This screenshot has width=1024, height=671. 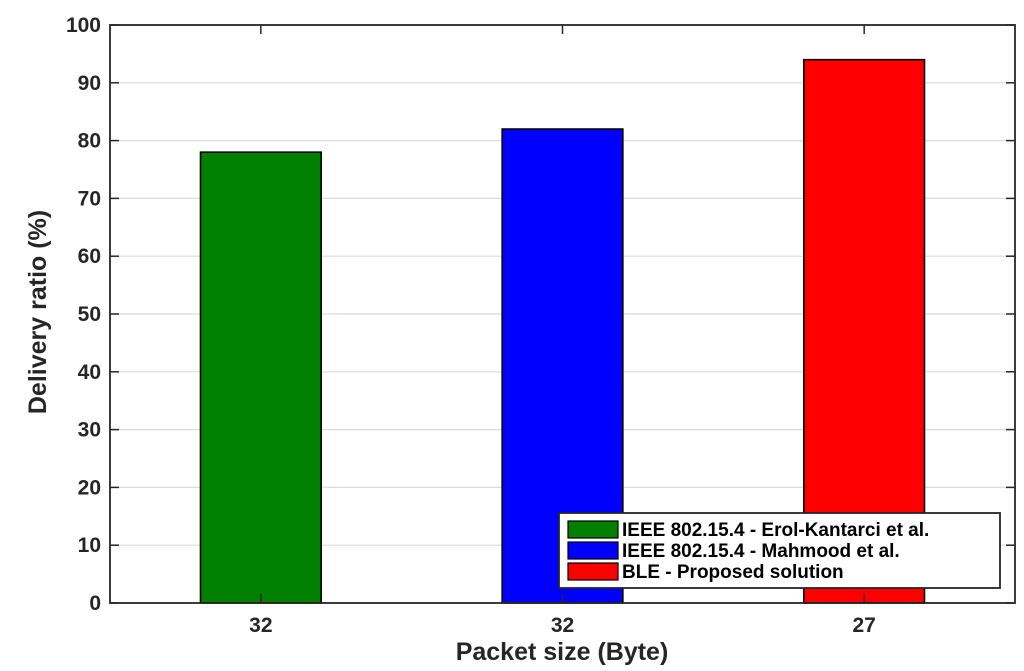 What do you see at coordinates (89, 487) in the screenshot?
I see `y-tick-label: 20` at bounding box center [89, 487].